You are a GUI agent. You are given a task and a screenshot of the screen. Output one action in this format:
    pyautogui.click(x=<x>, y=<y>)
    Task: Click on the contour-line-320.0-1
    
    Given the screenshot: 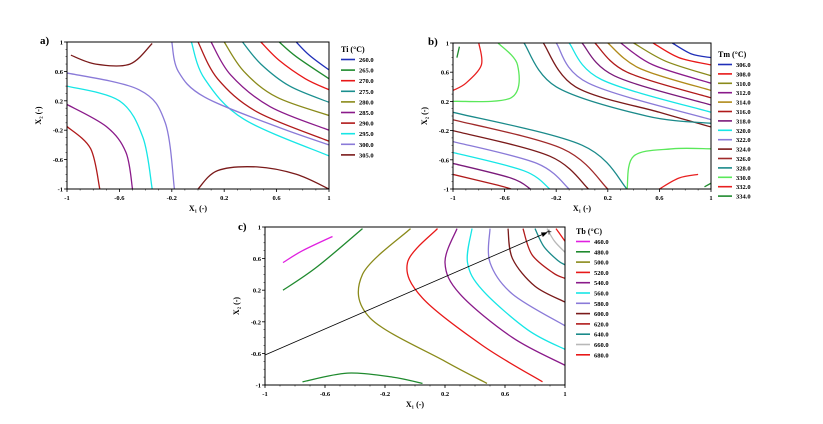 What is the action you would take?
    pyautogui.click(x=502, y=170)
    